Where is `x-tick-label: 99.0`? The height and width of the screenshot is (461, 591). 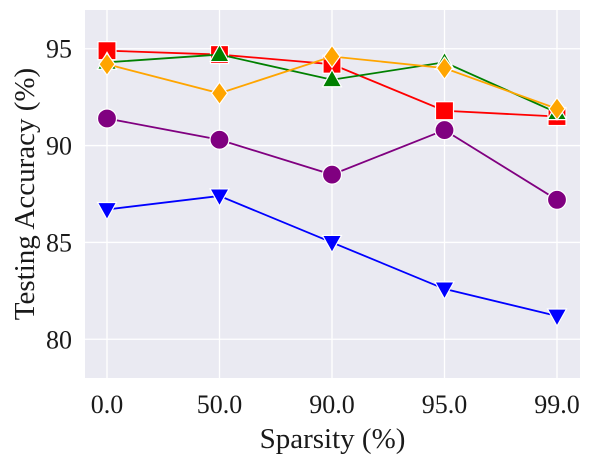
x-tick-label: 99.0 is located at coordinates (557, 404).